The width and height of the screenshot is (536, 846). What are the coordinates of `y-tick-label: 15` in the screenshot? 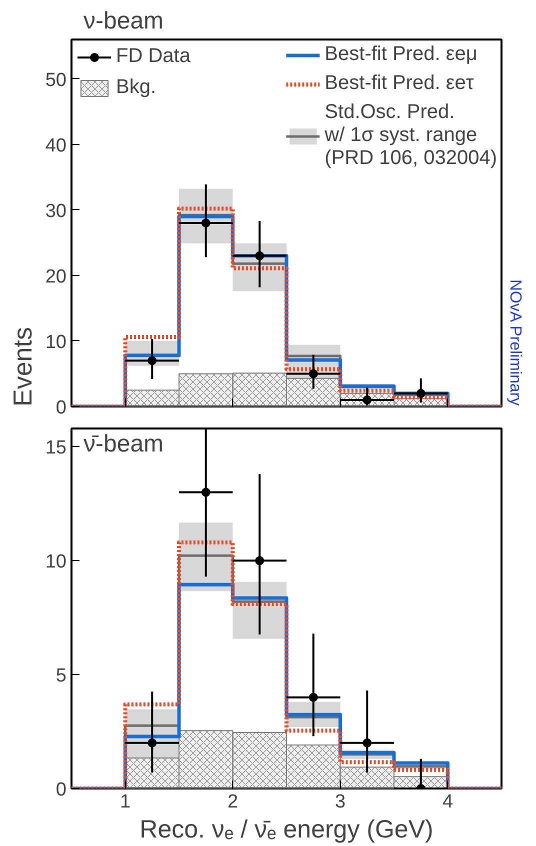 It's located at (56, 448).